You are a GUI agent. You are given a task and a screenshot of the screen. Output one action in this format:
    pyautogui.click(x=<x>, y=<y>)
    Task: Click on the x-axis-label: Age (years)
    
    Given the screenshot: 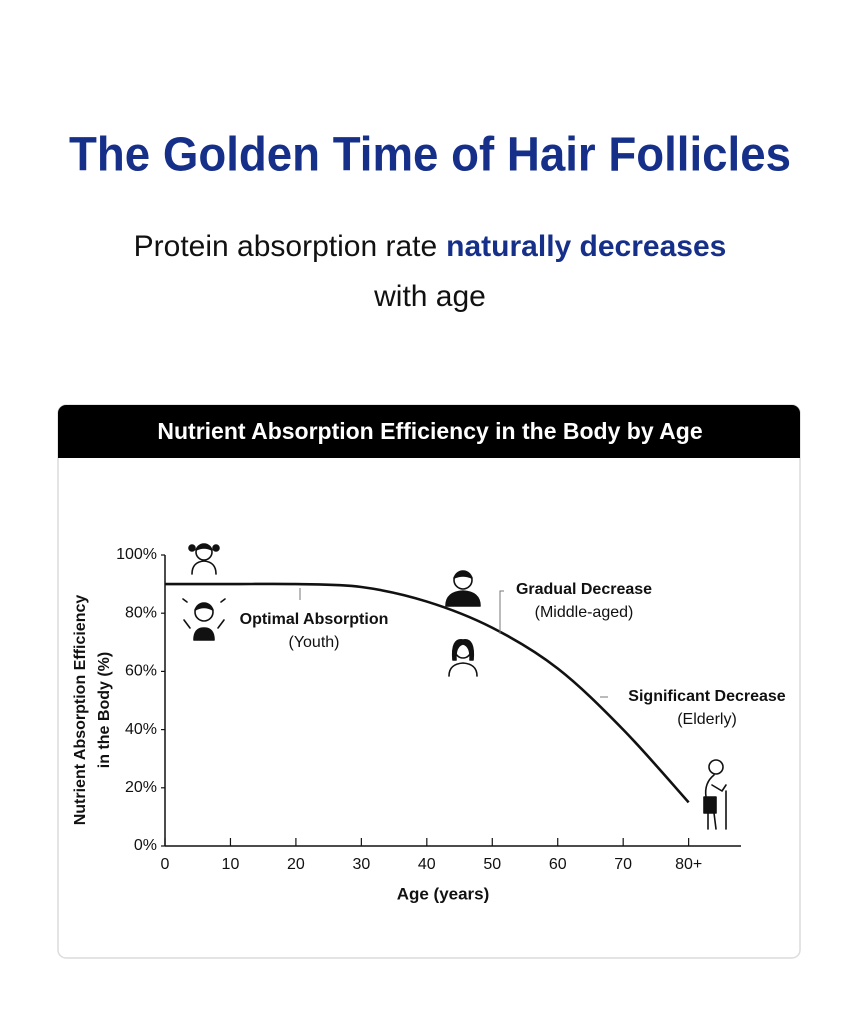 What is the action you would take?
    pyautogui.click(x=443, y=893)
    